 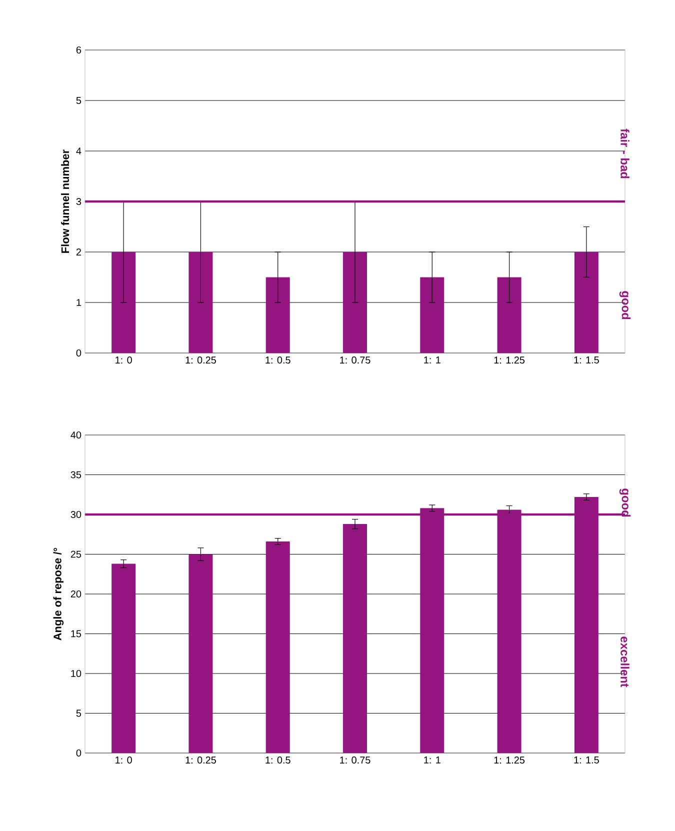 What do you see at coordinates (79, 202) in the screenshot?
I see `y-tick-label: 3` at bounding box center [79, 202].